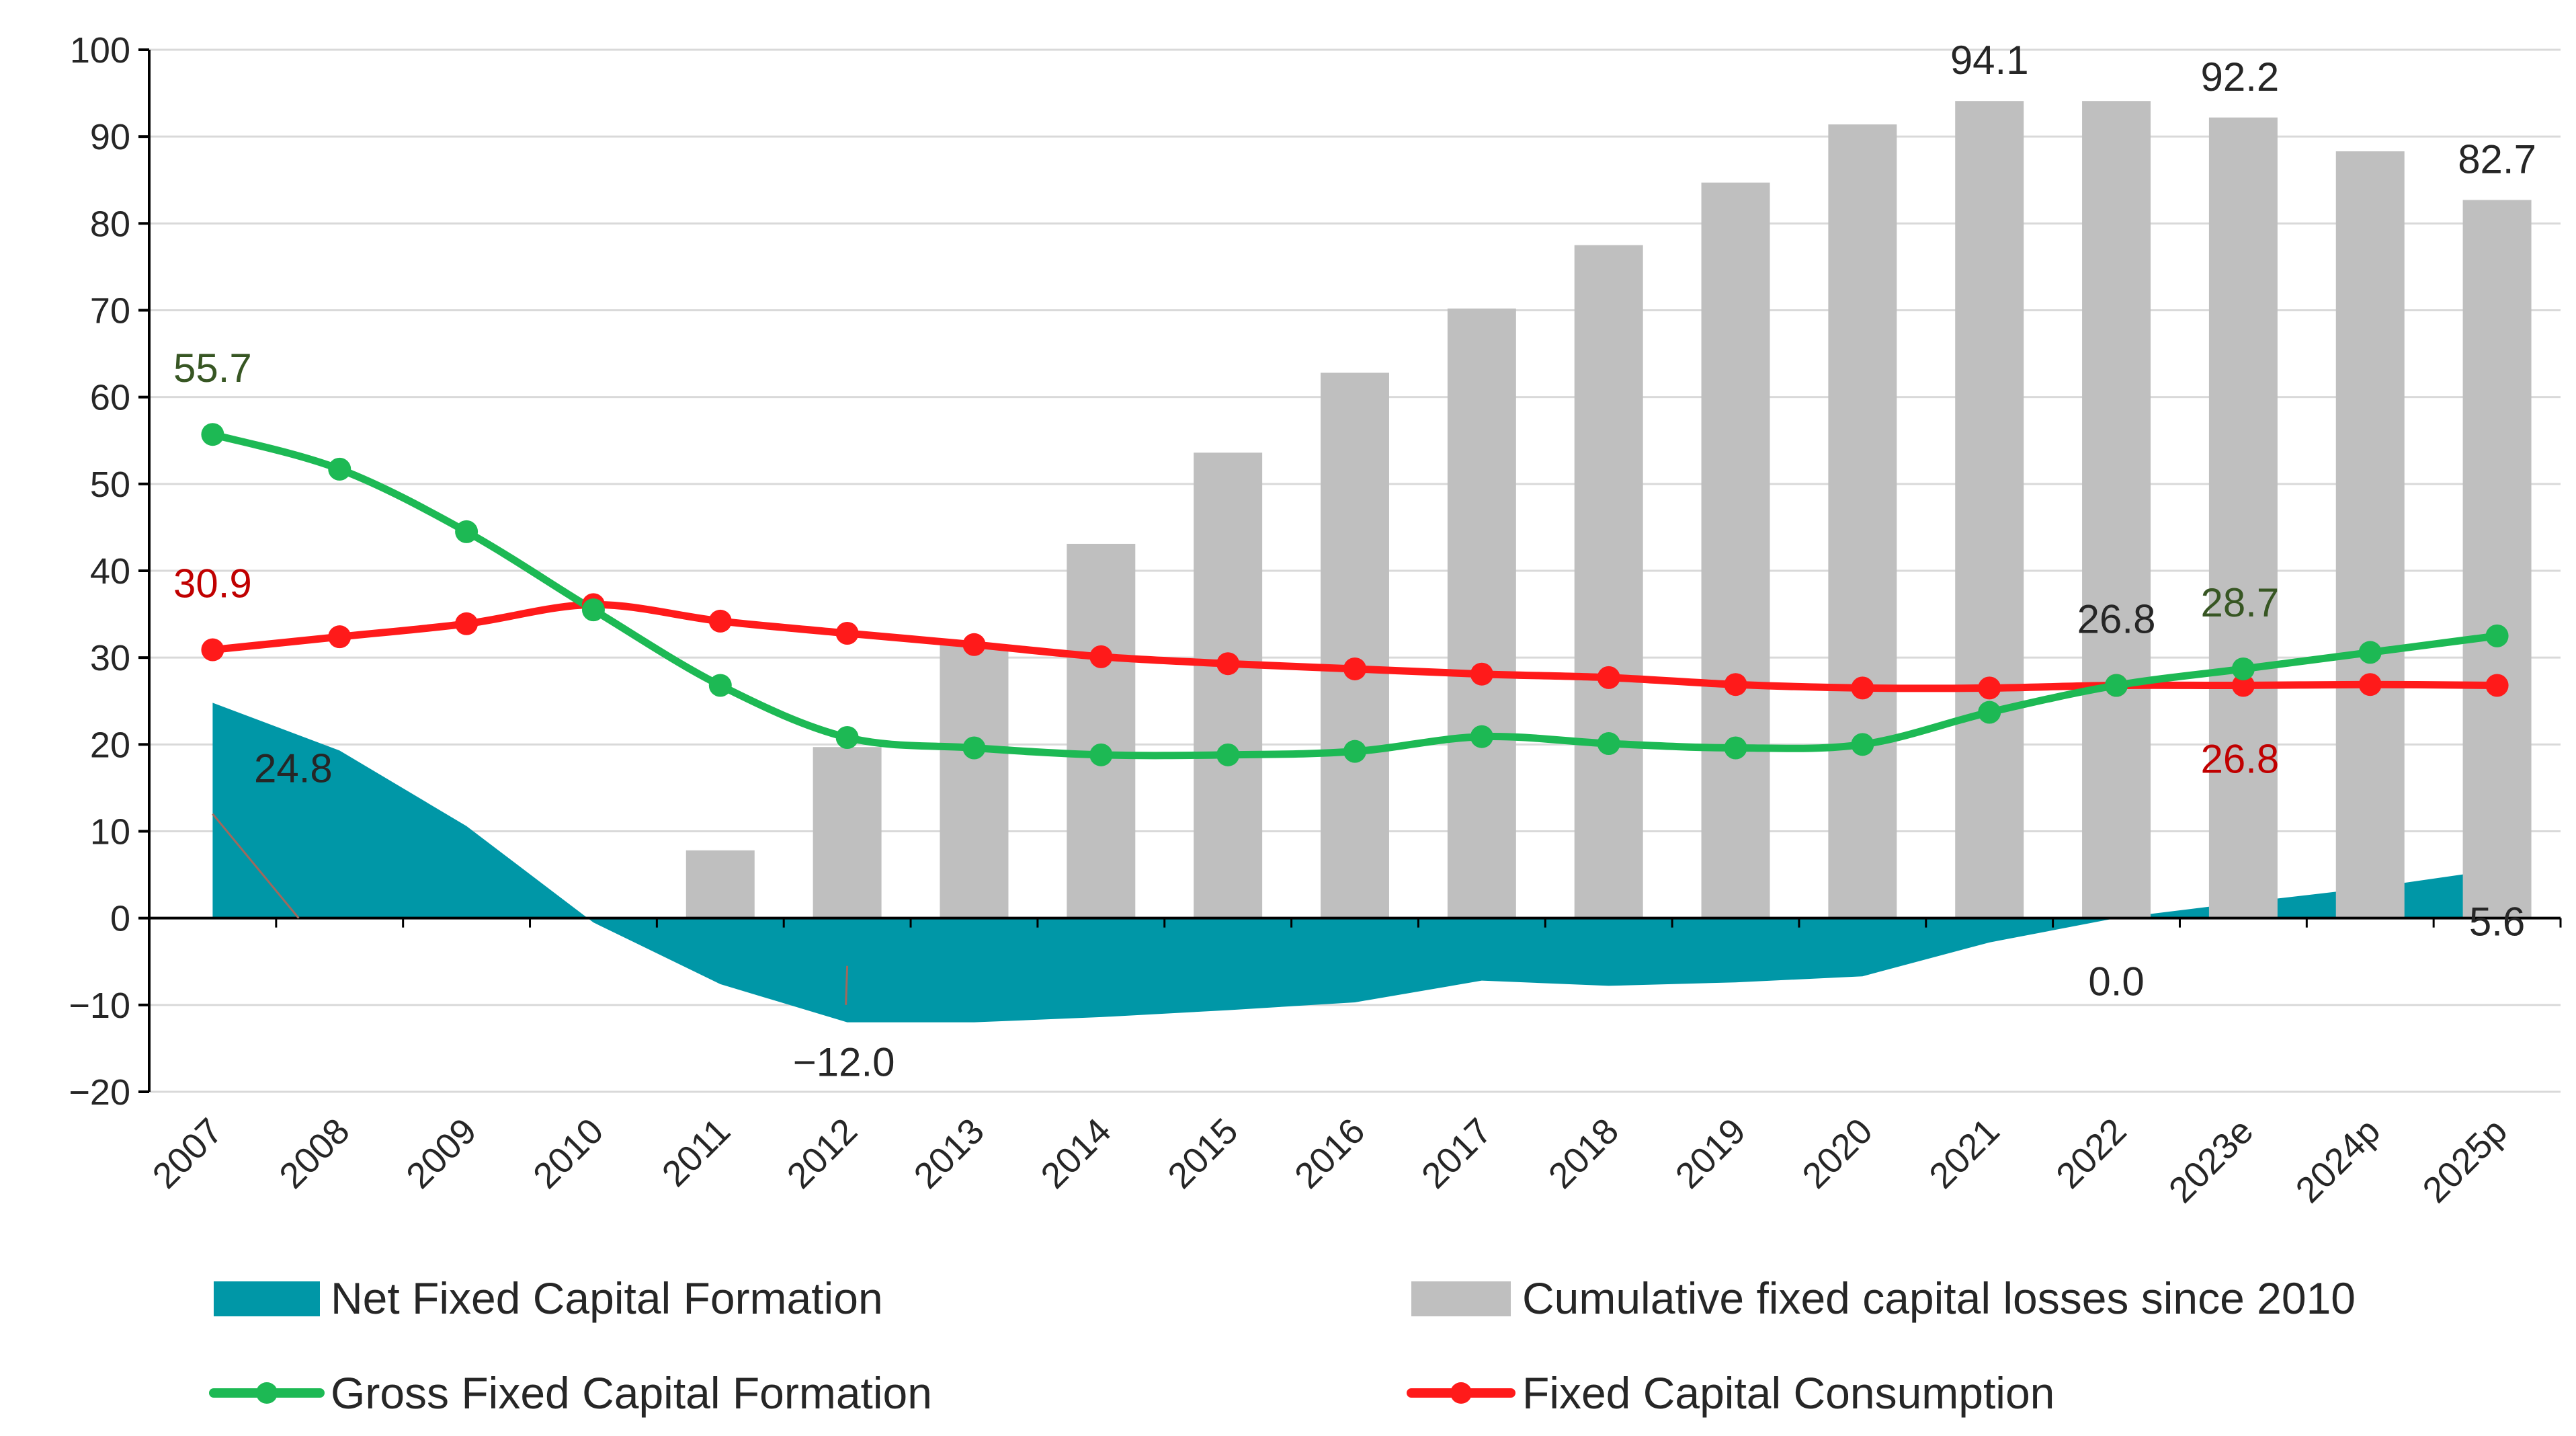 This screenshot has width=2576, height=1436. I want to click on legend-marker-consumption, so click(1461, 1393).